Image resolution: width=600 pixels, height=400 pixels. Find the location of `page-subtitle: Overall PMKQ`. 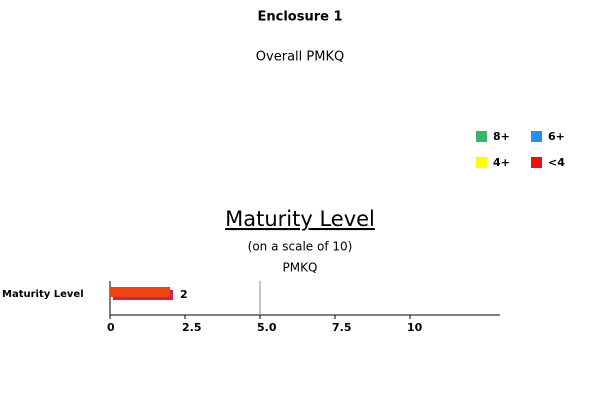

page-subtitle: Overall PMKQ is located at coordinates (300, 57).